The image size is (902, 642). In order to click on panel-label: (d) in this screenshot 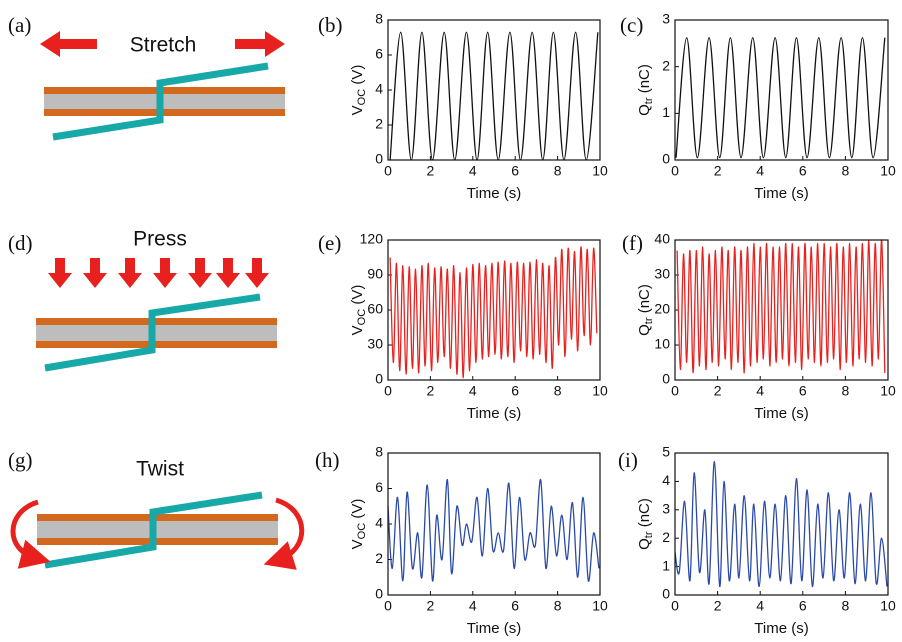, I will do `click(20, 243)`.